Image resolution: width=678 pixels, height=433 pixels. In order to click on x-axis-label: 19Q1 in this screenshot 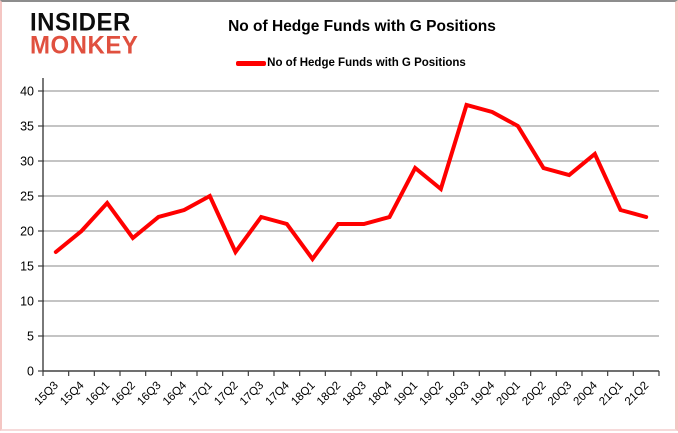, I will do `click(406, 394)`.